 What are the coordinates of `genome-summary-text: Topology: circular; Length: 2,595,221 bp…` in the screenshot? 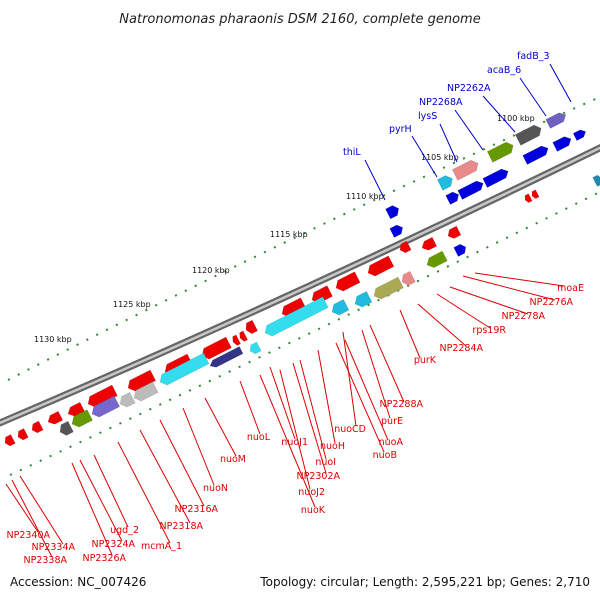 It's located at (424, 582).